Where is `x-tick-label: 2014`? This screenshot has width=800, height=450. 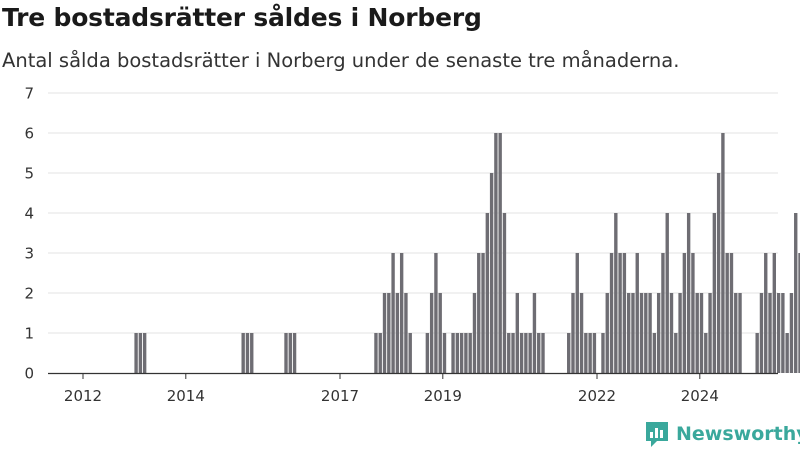 x-tick-label: 2014 is located at coordinates (186, 396).